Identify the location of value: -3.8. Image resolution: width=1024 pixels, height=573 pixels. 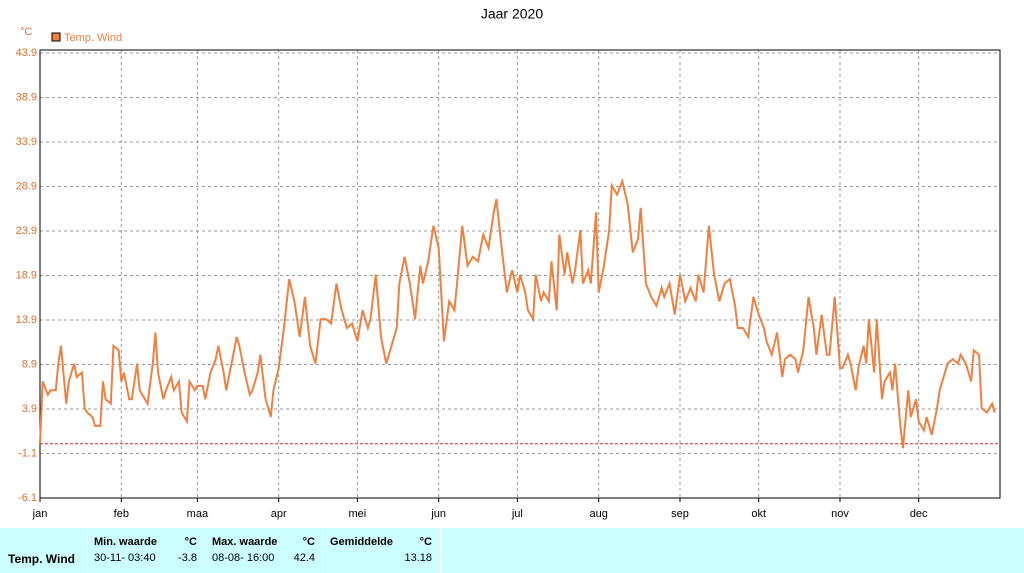
(187, 558).